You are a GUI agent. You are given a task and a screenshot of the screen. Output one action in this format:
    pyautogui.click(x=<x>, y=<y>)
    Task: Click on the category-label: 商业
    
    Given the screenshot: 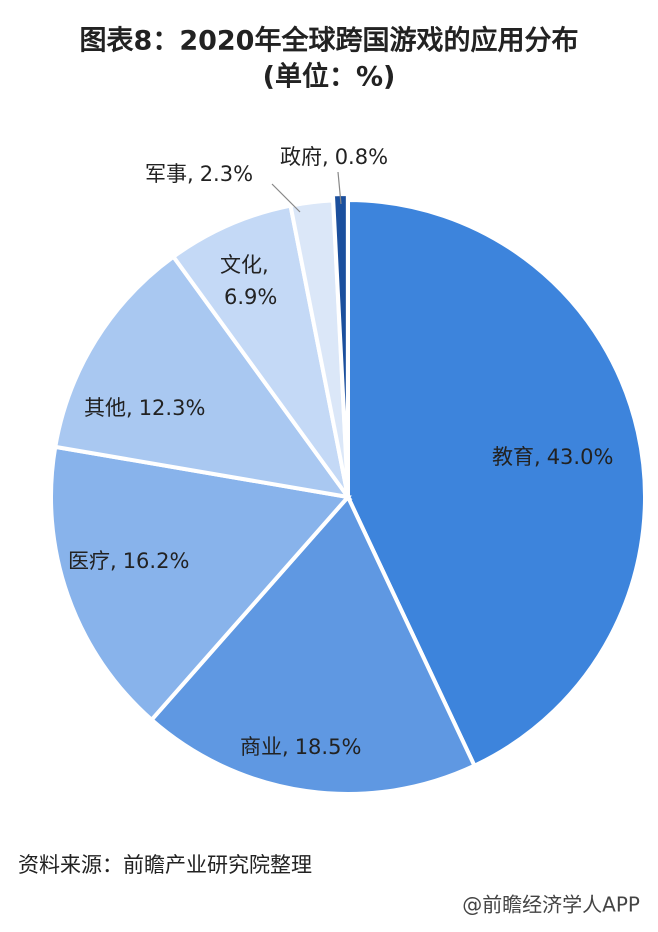 What is the action you would take?
    pyautogui.click(x=261, y=747)
    